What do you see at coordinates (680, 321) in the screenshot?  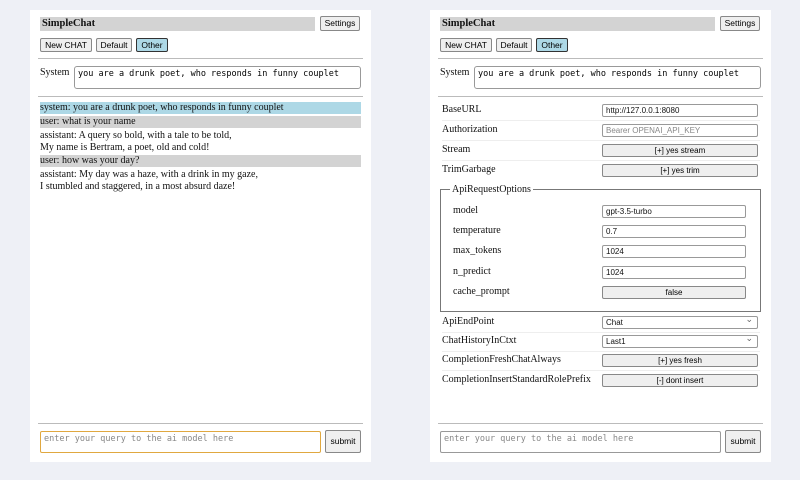 I see `api-endpoint-select: Chat` at bounding box center [680, 321].